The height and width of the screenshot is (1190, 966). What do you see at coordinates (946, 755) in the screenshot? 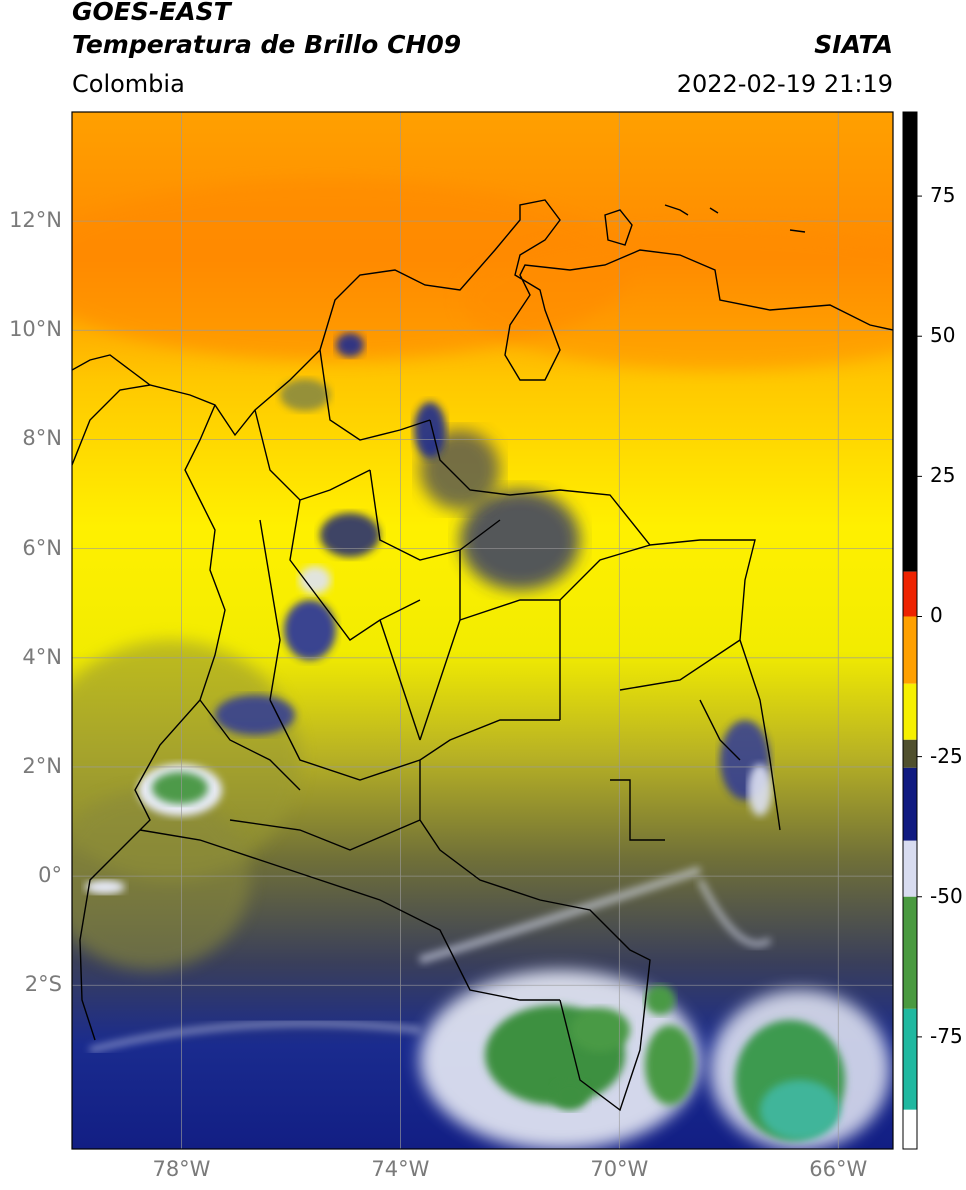
I see `colorbar-tick-label: -25` at bounding box center [946, 755].